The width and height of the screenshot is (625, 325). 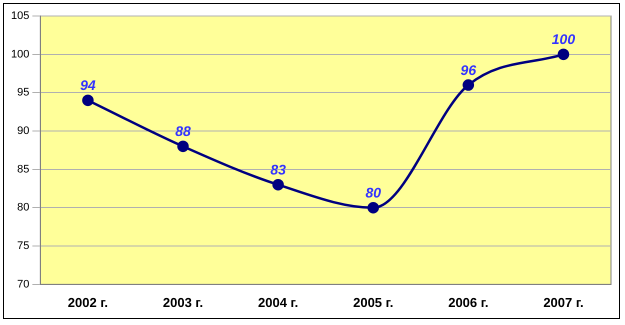 I want to click on y-tick-label: 105, so click(x=20, y=16).